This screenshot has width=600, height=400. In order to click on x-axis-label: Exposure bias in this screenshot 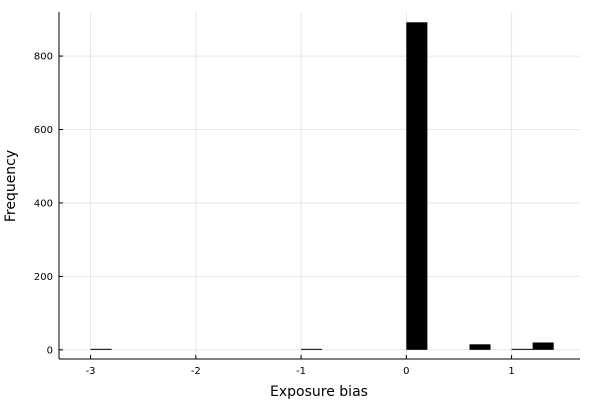, I will do `click(319, 392)`.